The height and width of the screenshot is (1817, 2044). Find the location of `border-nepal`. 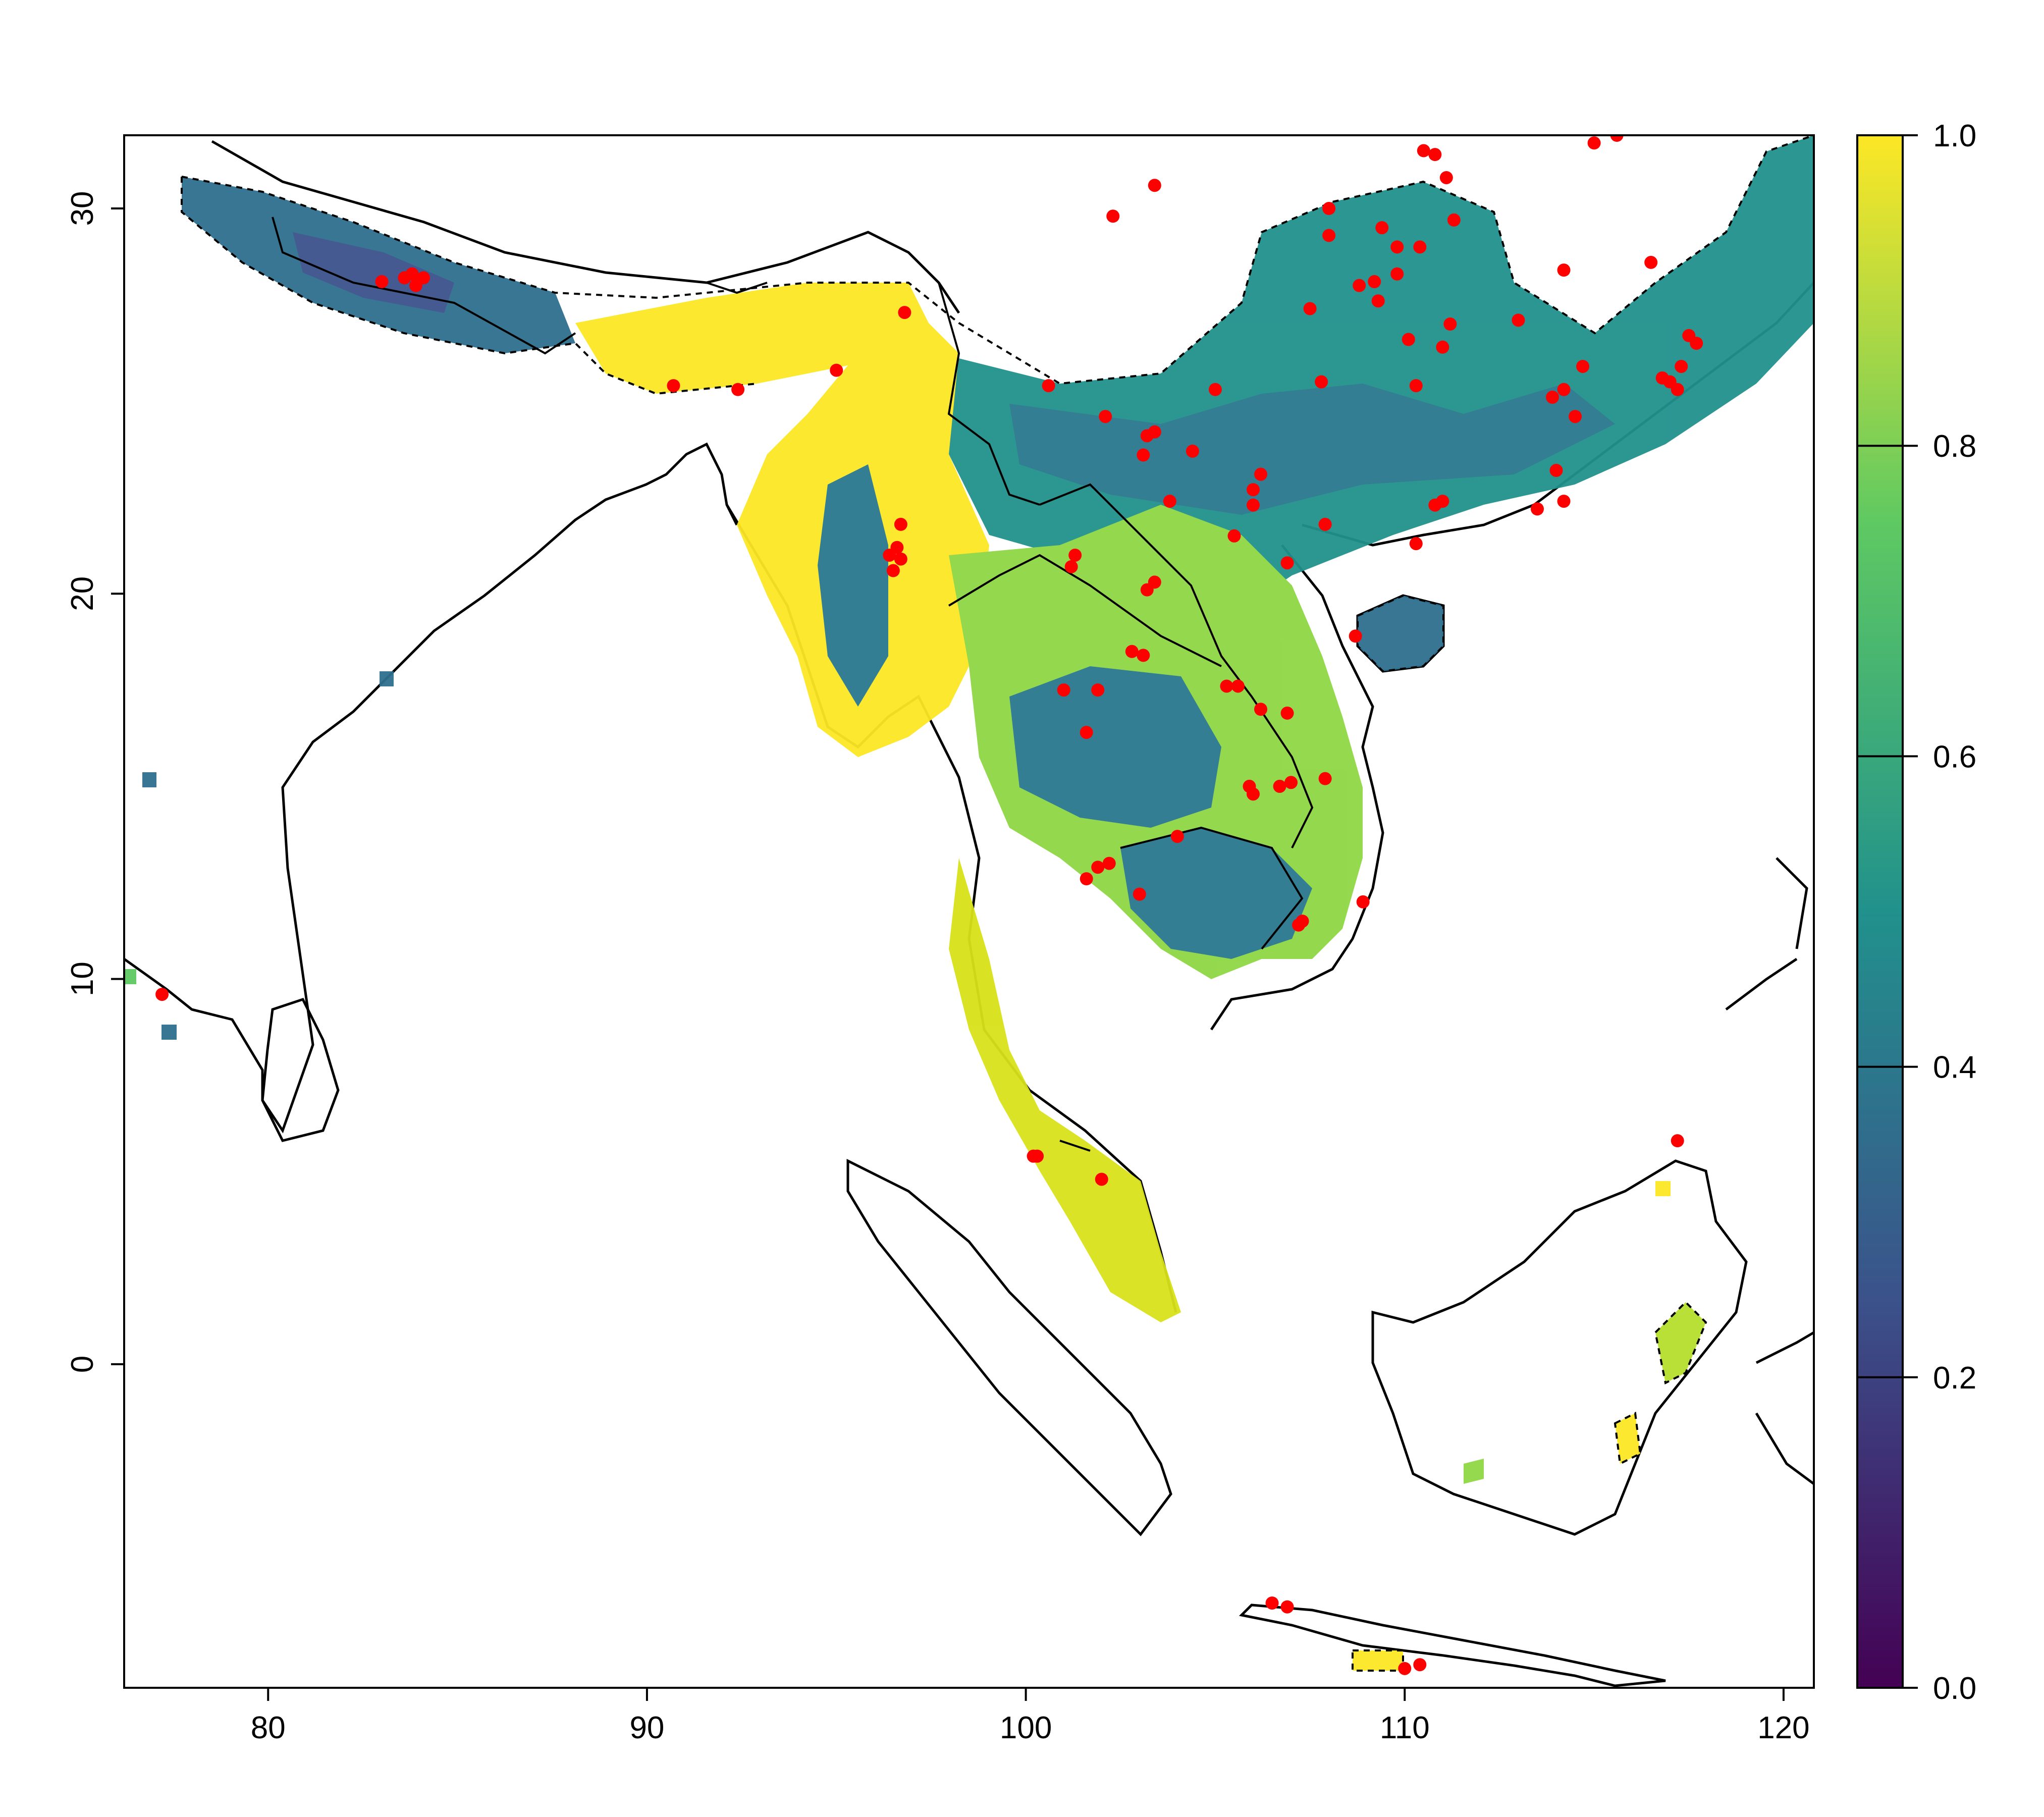

border-nepal is located at coordinates (424, 286).